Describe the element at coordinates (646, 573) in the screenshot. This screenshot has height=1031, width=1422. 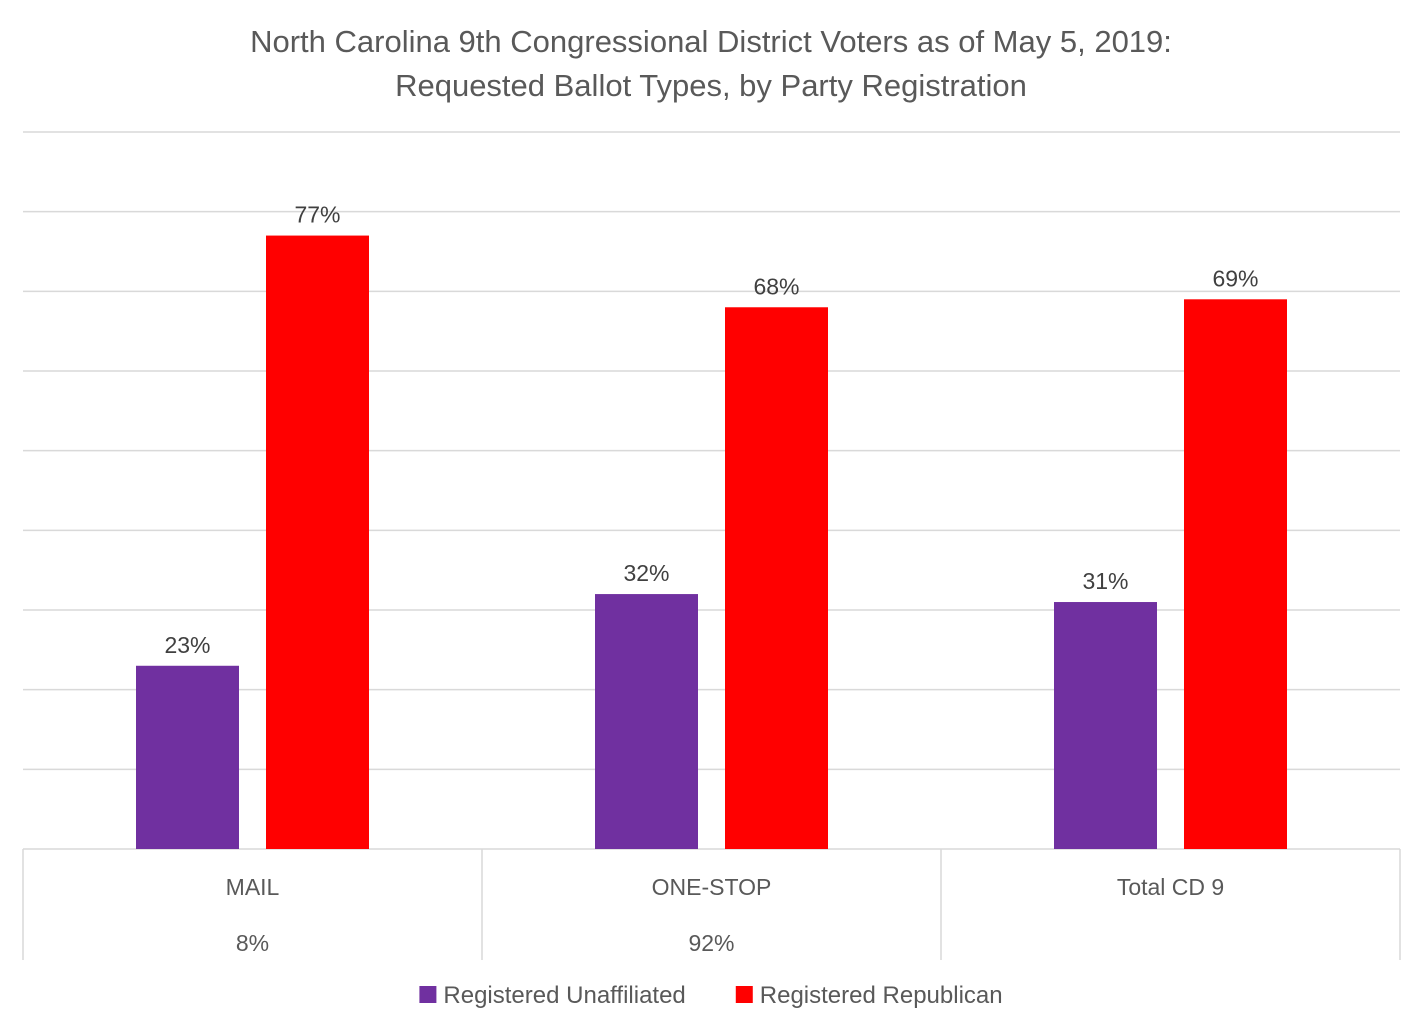
I see `data-label: 32%` at that location.